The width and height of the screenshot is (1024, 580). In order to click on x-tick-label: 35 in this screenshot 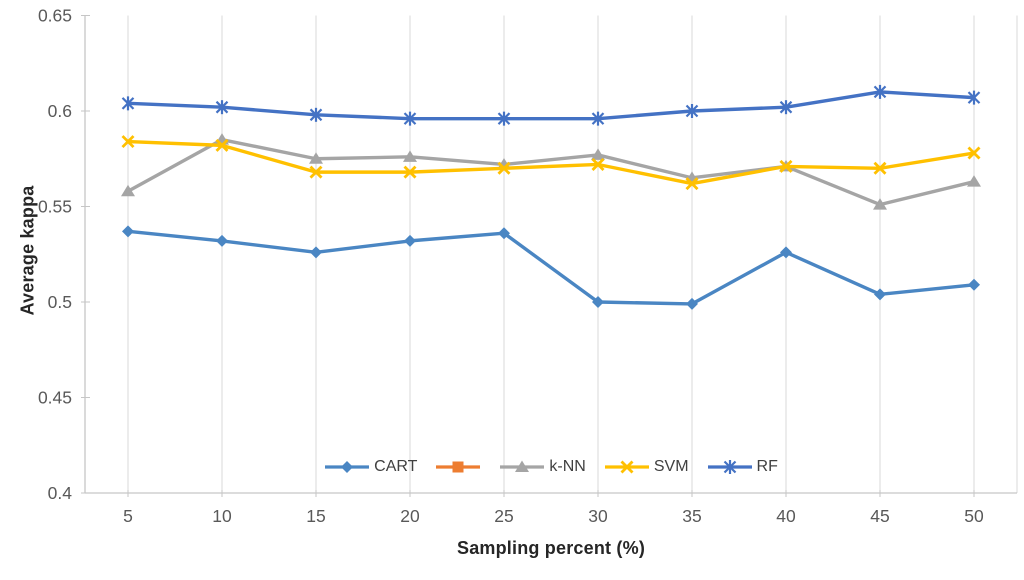, I will do `click(691, 516)`.